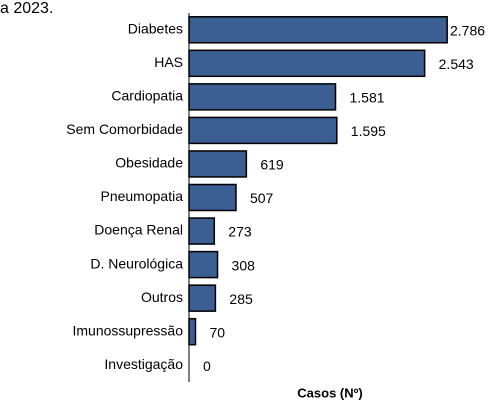  Describe the element at coordinates (207, 366) in the screenshot. I see `value-label: 0` at that location.